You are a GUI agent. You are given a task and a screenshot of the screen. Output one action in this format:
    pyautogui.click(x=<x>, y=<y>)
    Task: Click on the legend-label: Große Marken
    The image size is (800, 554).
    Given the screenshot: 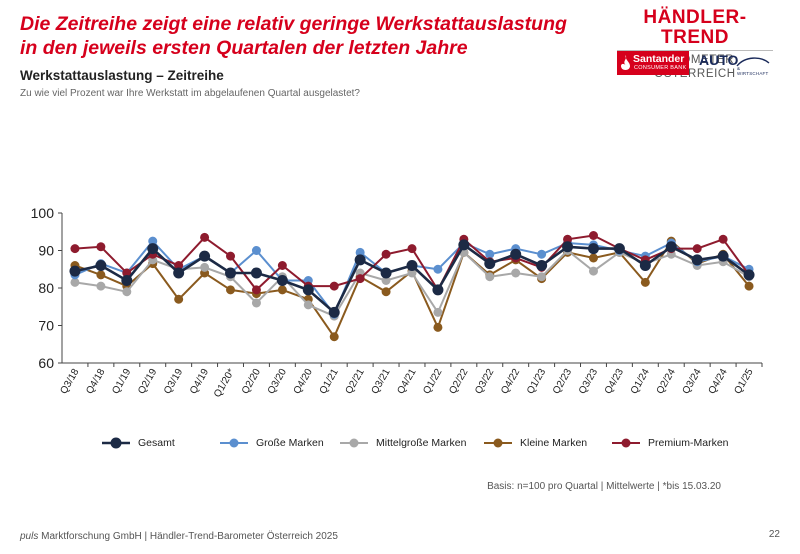 What is the action you would take?
    pyautogui.click(x=290, y=443)
    